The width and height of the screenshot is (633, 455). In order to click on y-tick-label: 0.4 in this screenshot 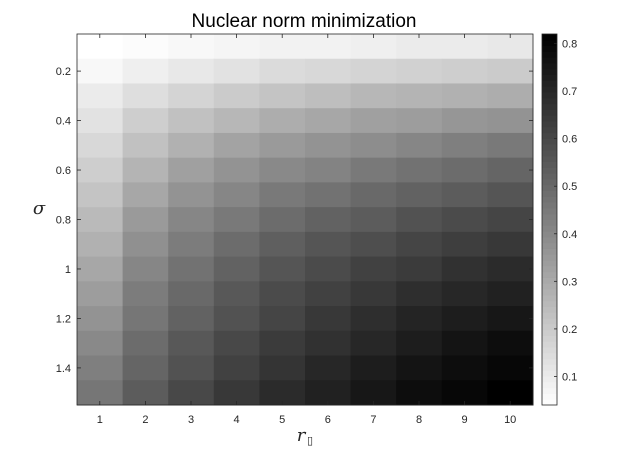, I will do `click(63, 122)`.